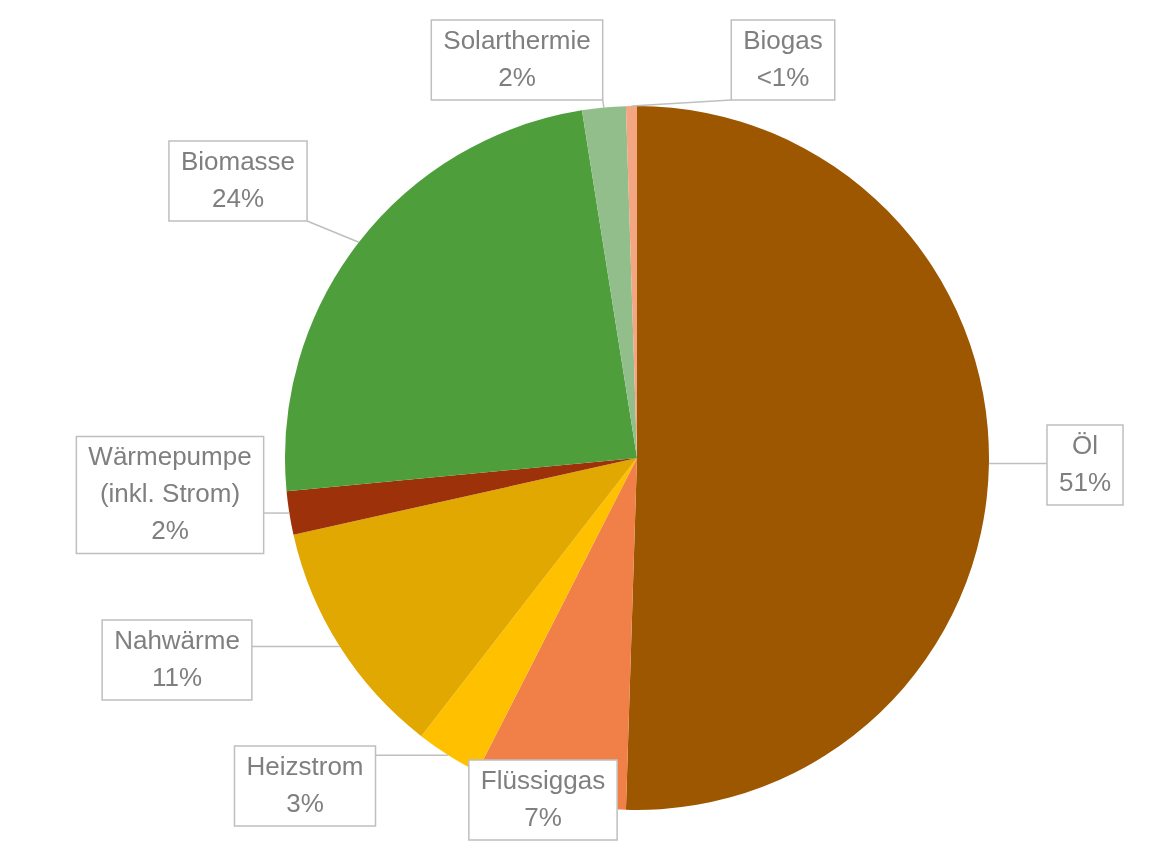  Describe the element at coordinates (238, 197) in the screenshot. I see `data-label: 24%` at that location.